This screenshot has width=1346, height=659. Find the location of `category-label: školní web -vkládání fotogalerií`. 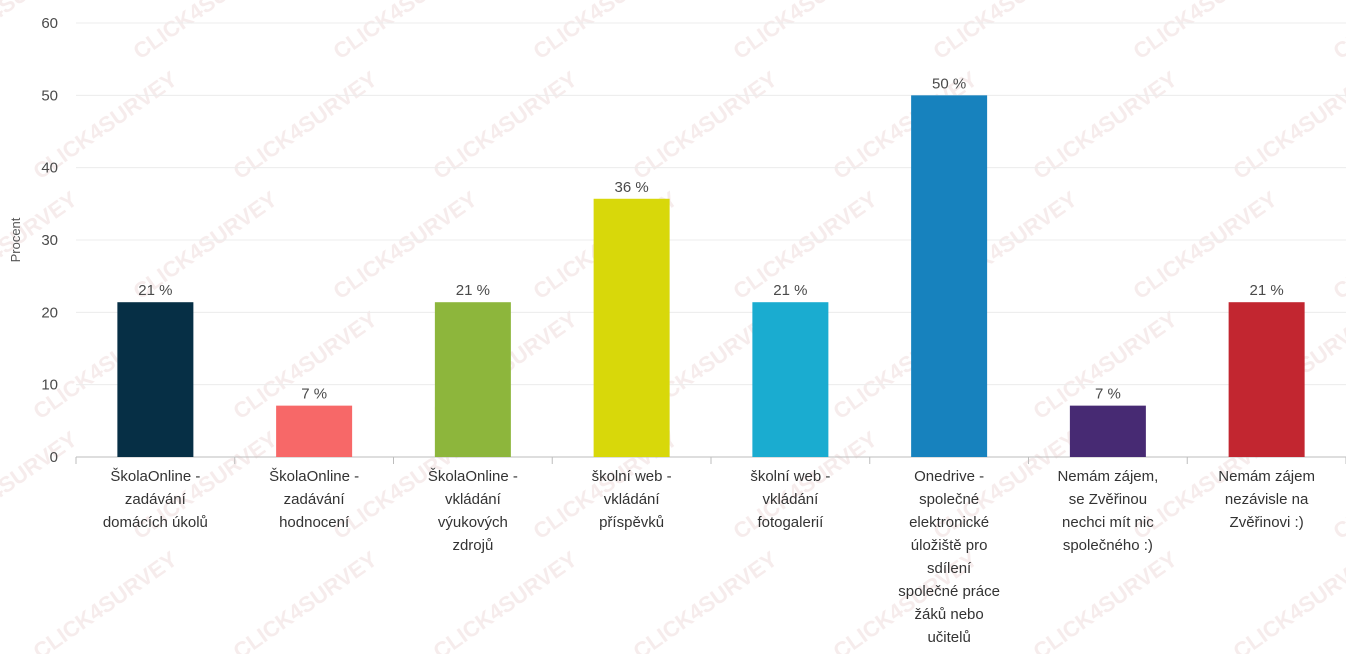

category-label: školní web -vkládání fotogalerií is located at coordinates (790, 499).